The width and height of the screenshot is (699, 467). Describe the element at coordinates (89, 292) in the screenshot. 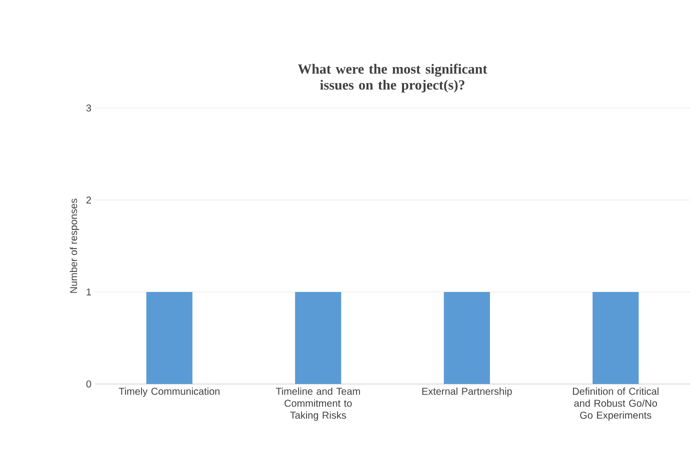

I see `y-tick-label: 1` at that location.